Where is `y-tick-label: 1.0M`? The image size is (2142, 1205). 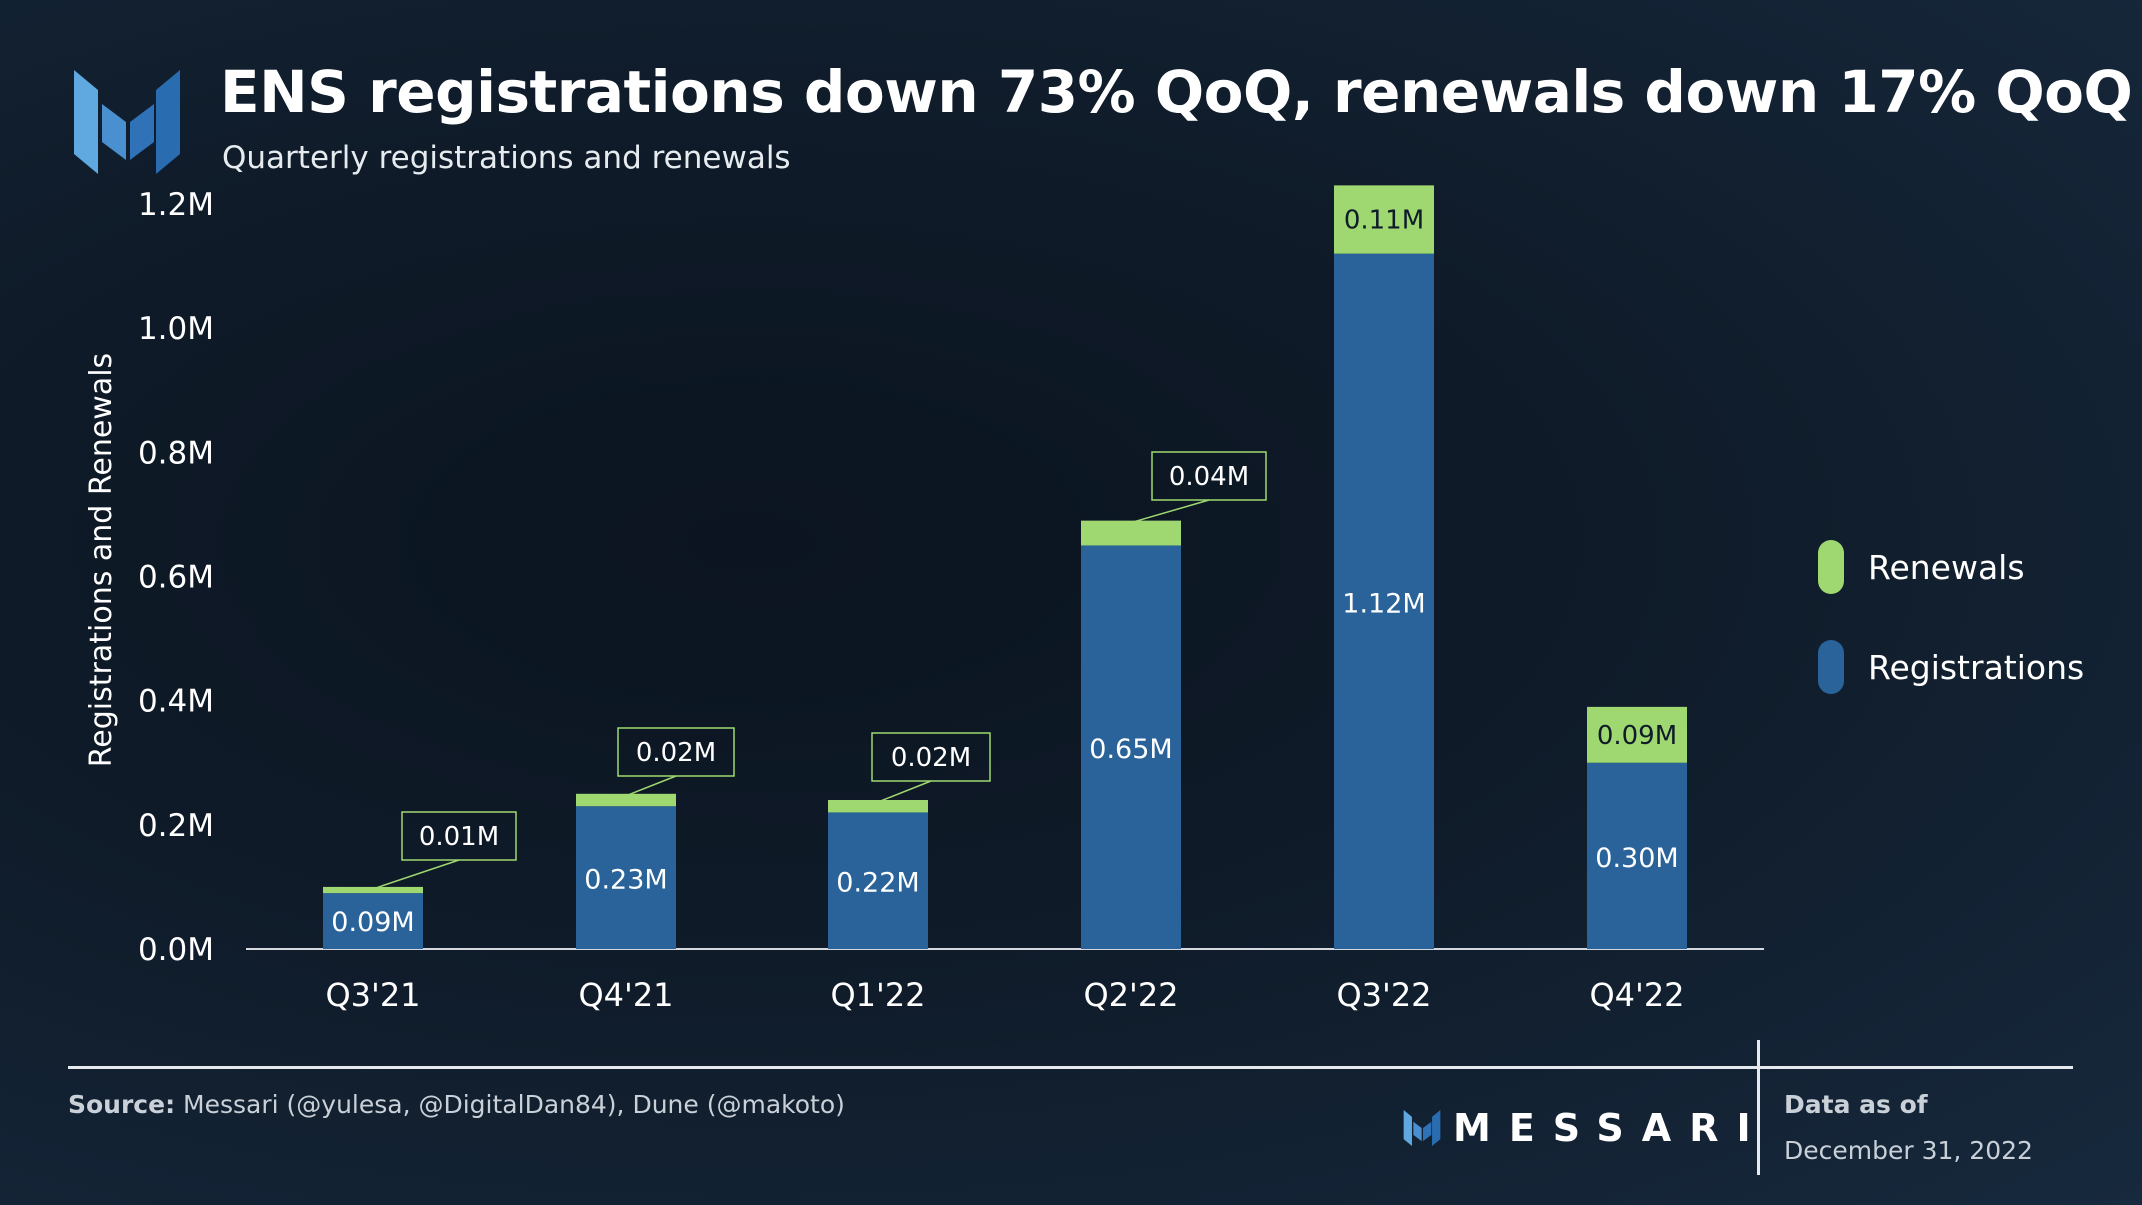
y-tick-label: 1.0M is located at coordinates (176, 329).